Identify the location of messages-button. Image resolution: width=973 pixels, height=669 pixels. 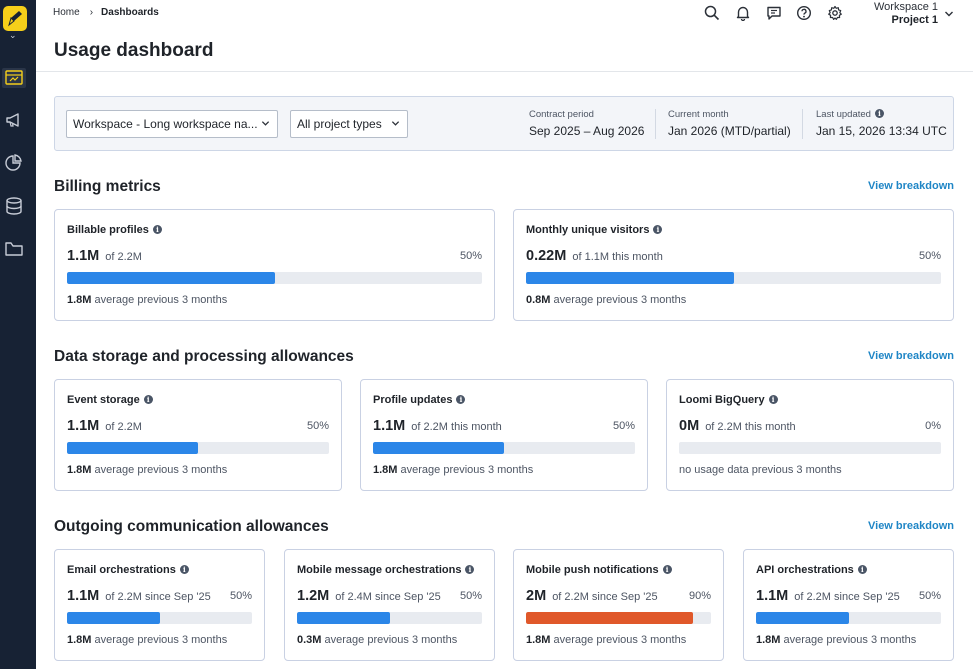
(774, 13).